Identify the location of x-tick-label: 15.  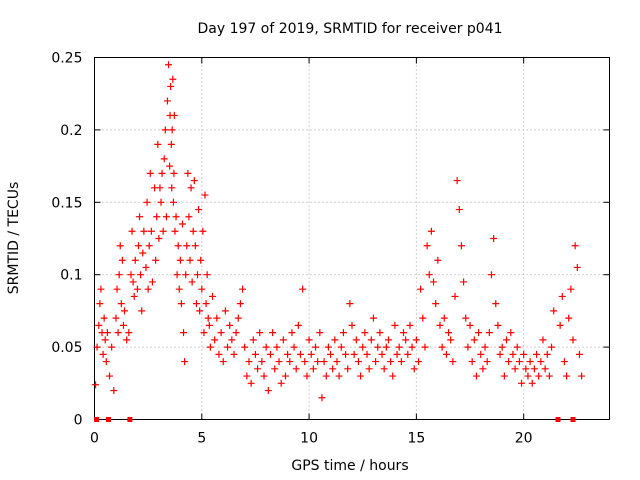
(416, 439).